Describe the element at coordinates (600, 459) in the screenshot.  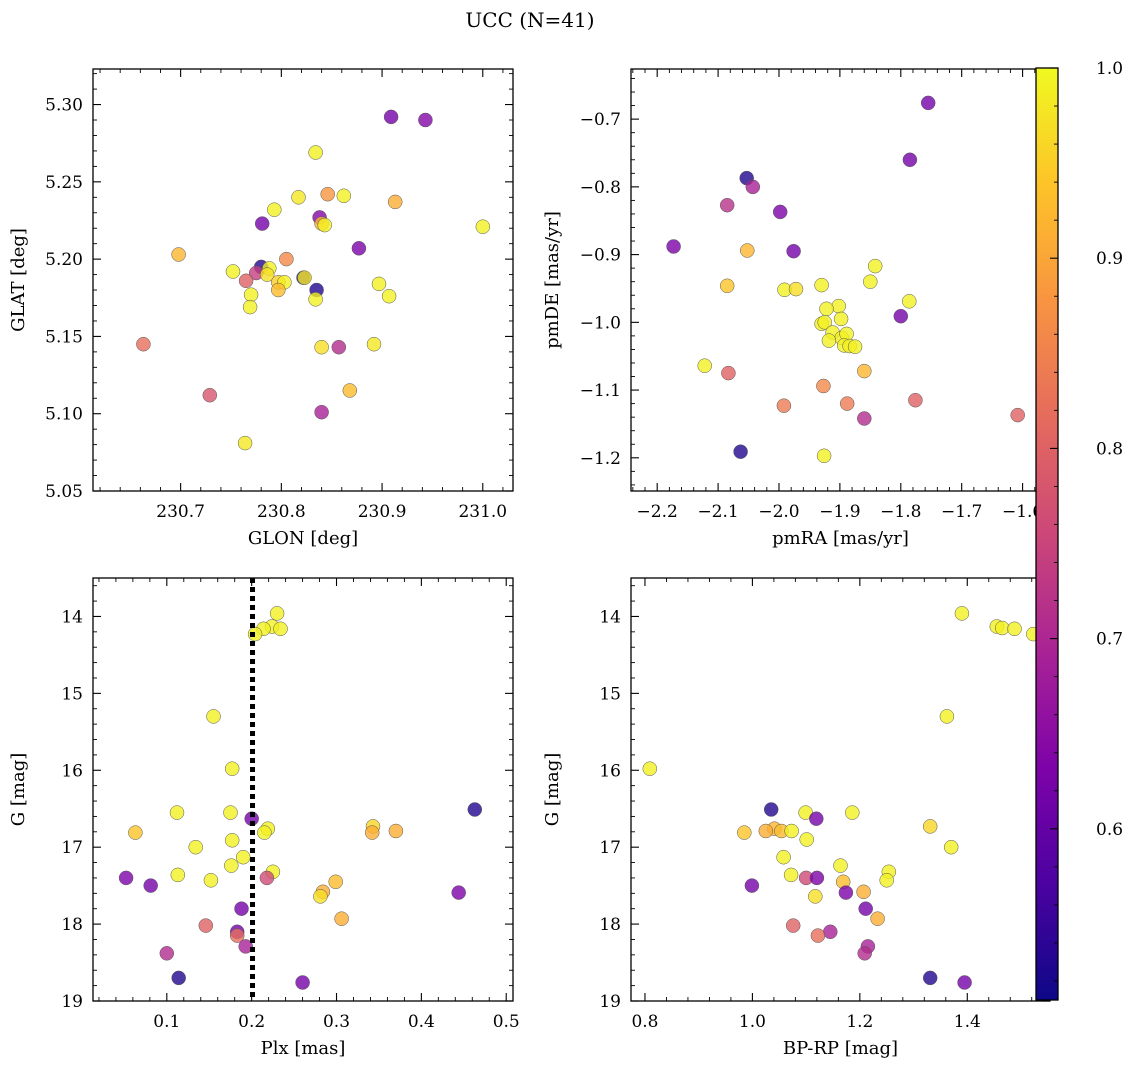
I see `y-tick-label: −1.2` at that location.